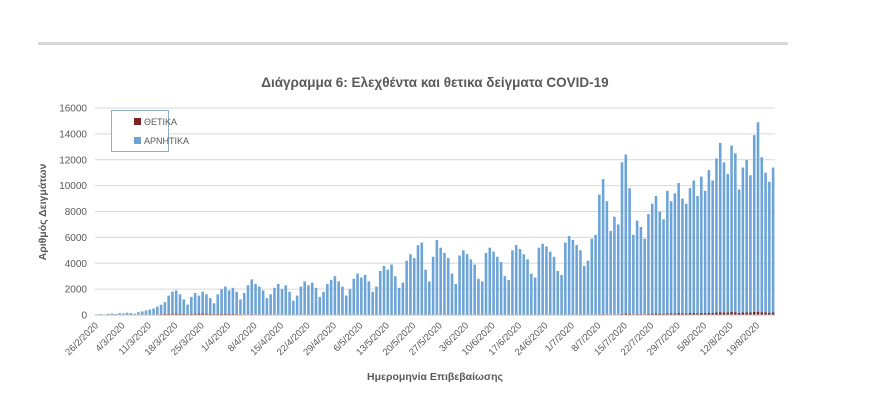 This screenshot has width=876, height=411. What do you see at coordinates (137, 140) in the screenshot?
I see `legend-swatch-negative` at bounding box center [137, 140].